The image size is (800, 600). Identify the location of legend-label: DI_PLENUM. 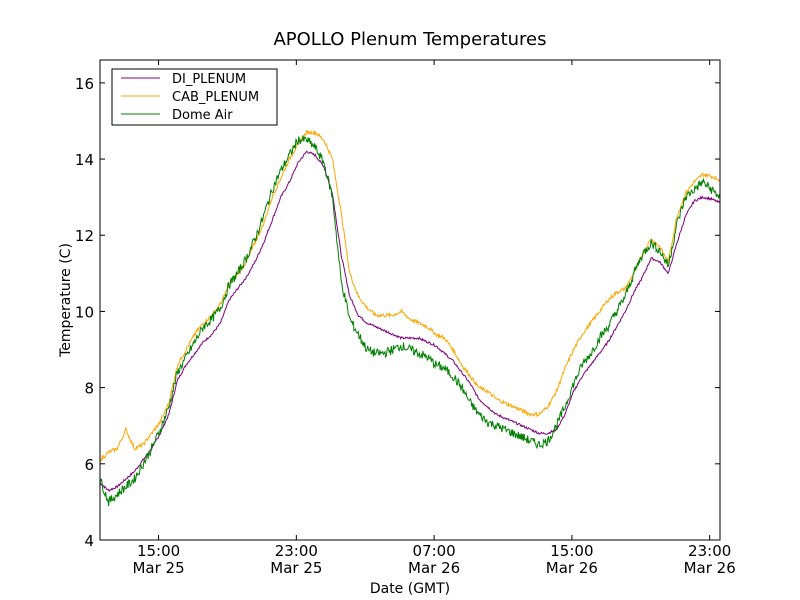
(209, 79).